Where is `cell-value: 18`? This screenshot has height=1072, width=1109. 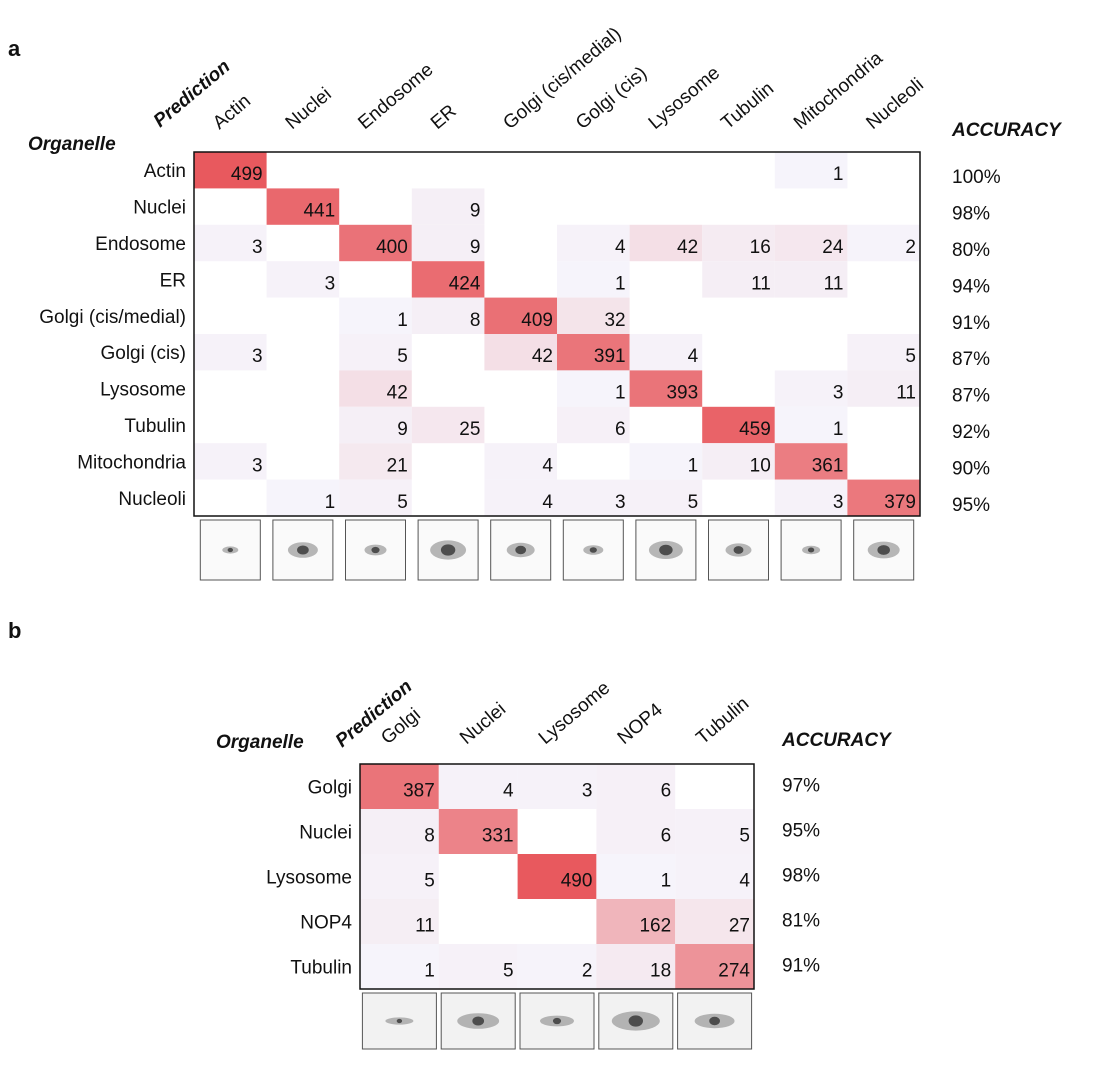 cell-value: 18 is located at coordinates (660, 971).